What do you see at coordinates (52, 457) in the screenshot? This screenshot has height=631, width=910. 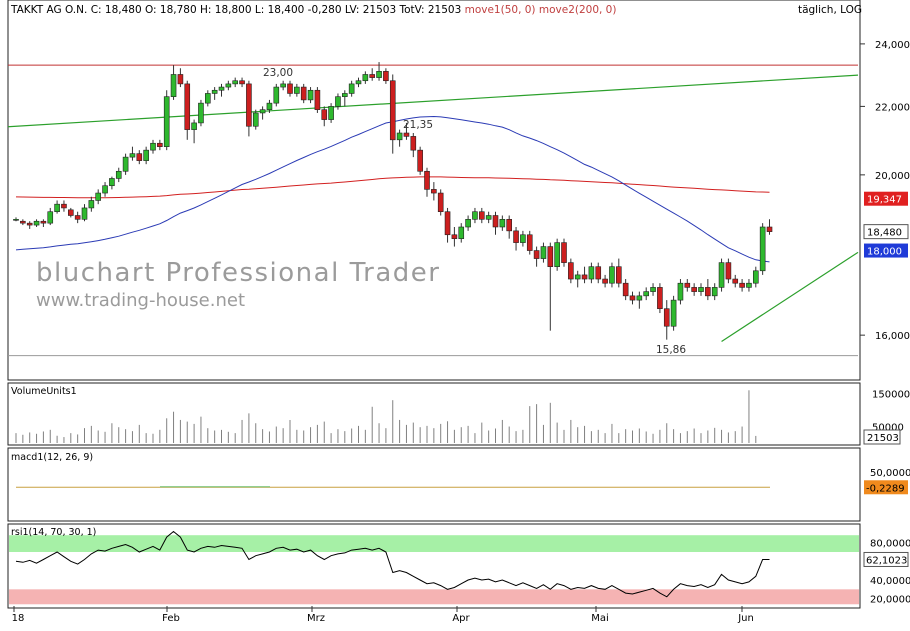 I see `macd-title: macd1(12, 26, 9)` at bounding box center [52, 457].